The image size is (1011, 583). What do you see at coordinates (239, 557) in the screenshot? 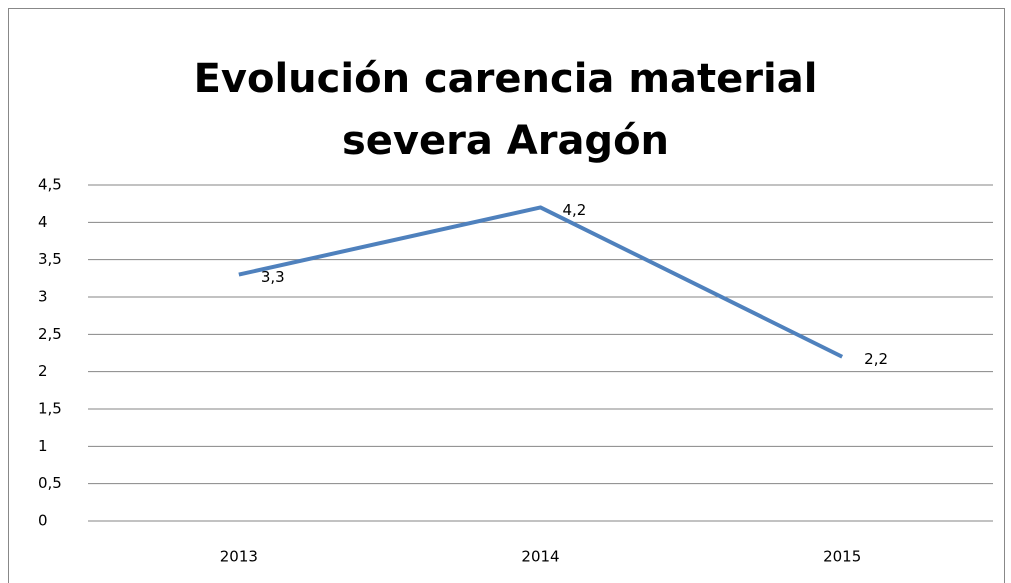
I see `x-tick-label: 2013` at bounding box center [239, 557].